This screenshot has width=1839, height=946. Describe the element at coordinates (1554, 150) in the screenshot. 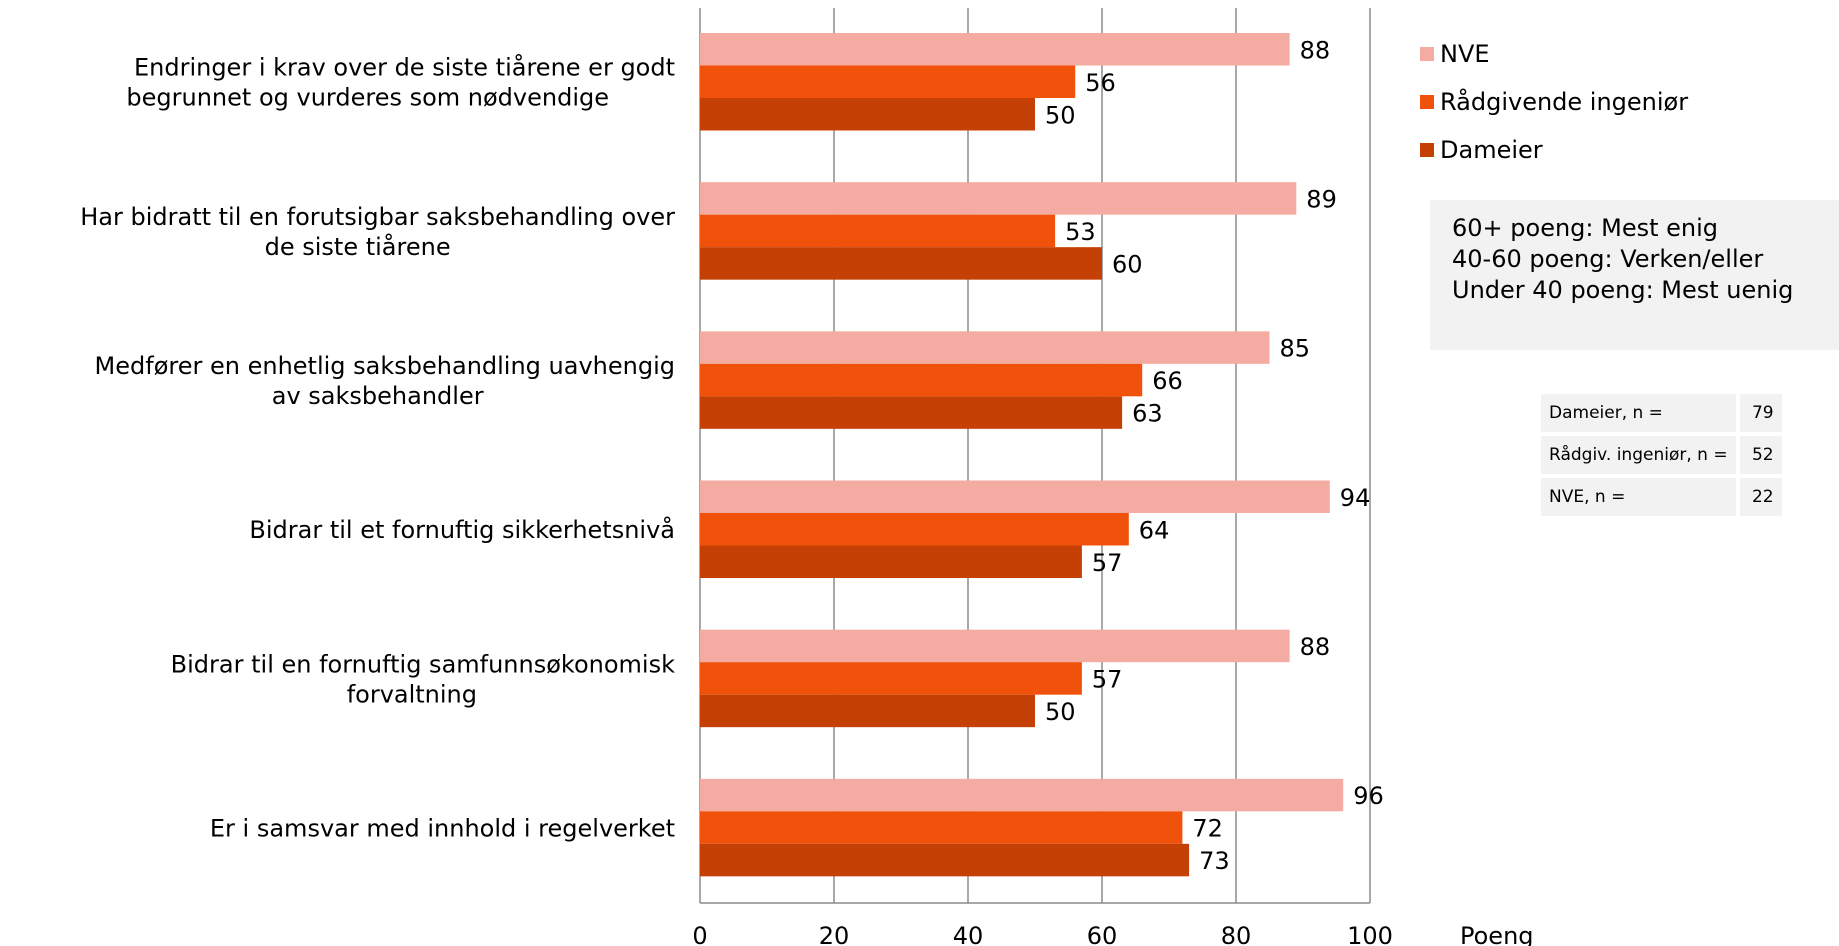

I see `legend-item-dameier: Dameier` at that location.